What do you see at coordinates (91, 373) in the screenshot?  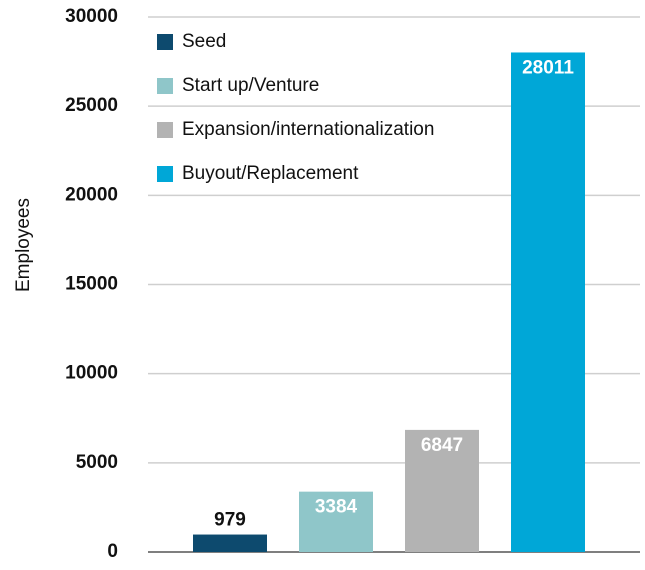 I see `y-tick-label: 10000` at bounding box center [91, 373].